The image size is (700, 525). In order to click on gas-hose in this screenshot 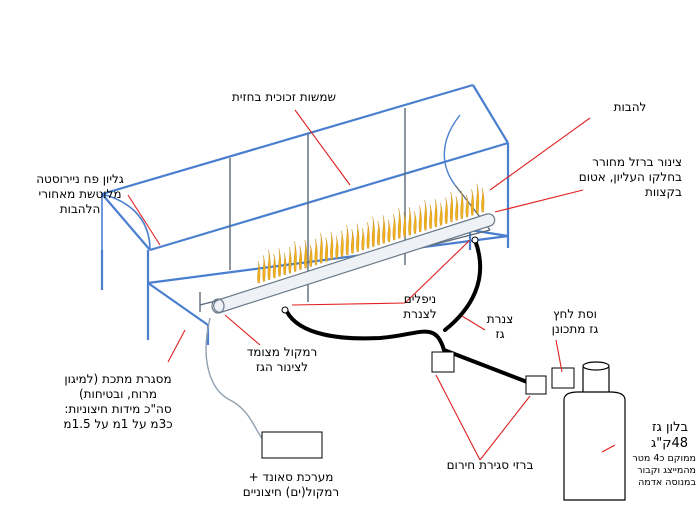, I will do `click(411, 312)`.